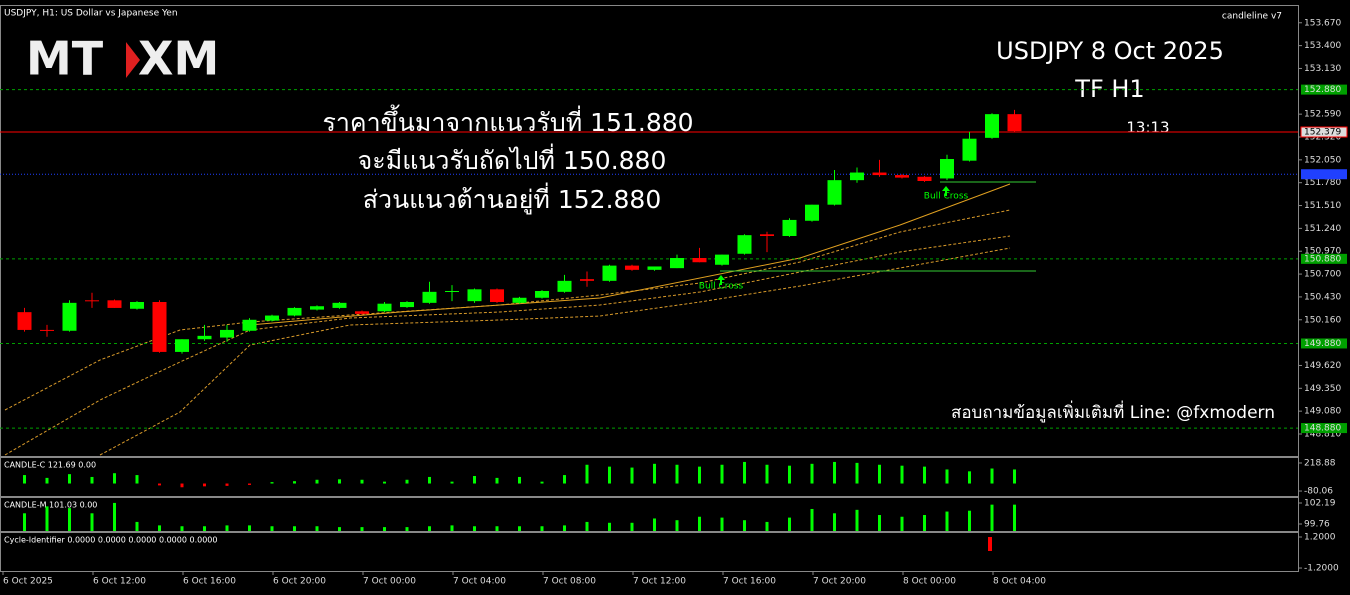 The image size is (1350, 595). What do you see at coordinates (1252, 17) in the screenshot?
I see `indicator-name: candleline v7` at bounding box center [1252, 17].